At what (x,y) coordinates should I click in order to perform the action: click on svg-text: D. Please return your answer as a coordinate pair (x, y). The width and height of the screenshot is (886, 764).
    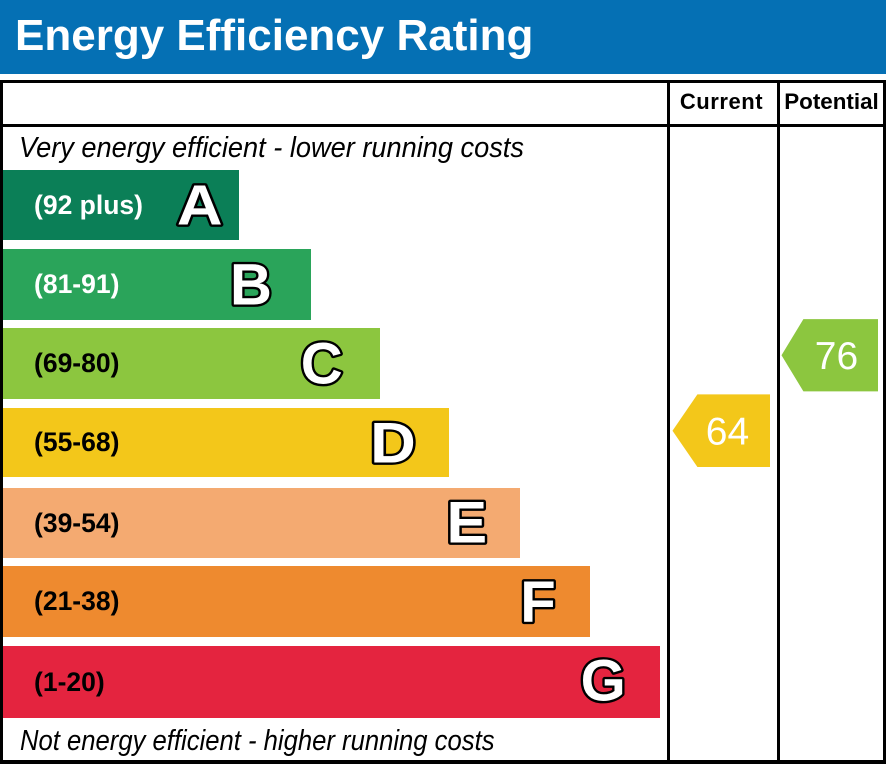
    Looking at the image, I should click on (393, 443).